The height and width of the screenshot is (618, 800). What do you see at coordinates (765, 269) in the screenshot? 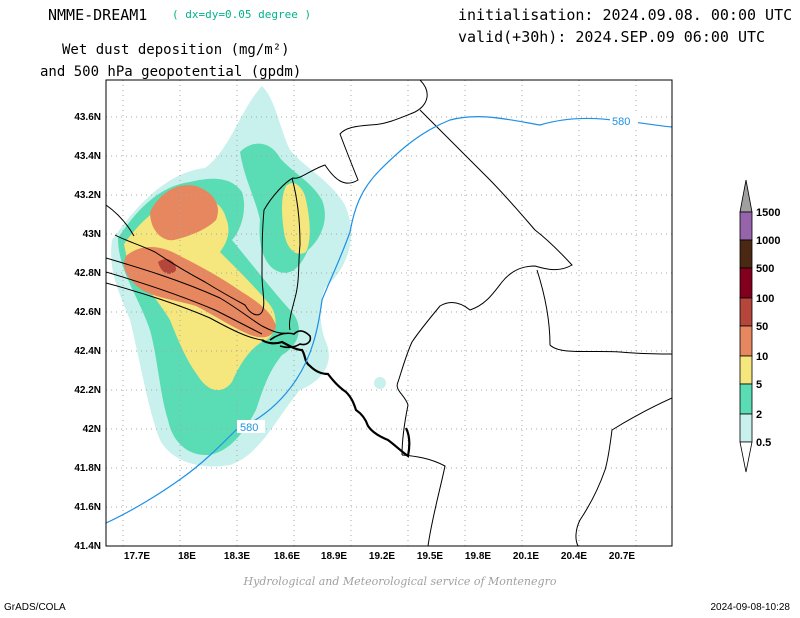
I see `colorbar-label-500: 500` at bounding box center [765, 269].